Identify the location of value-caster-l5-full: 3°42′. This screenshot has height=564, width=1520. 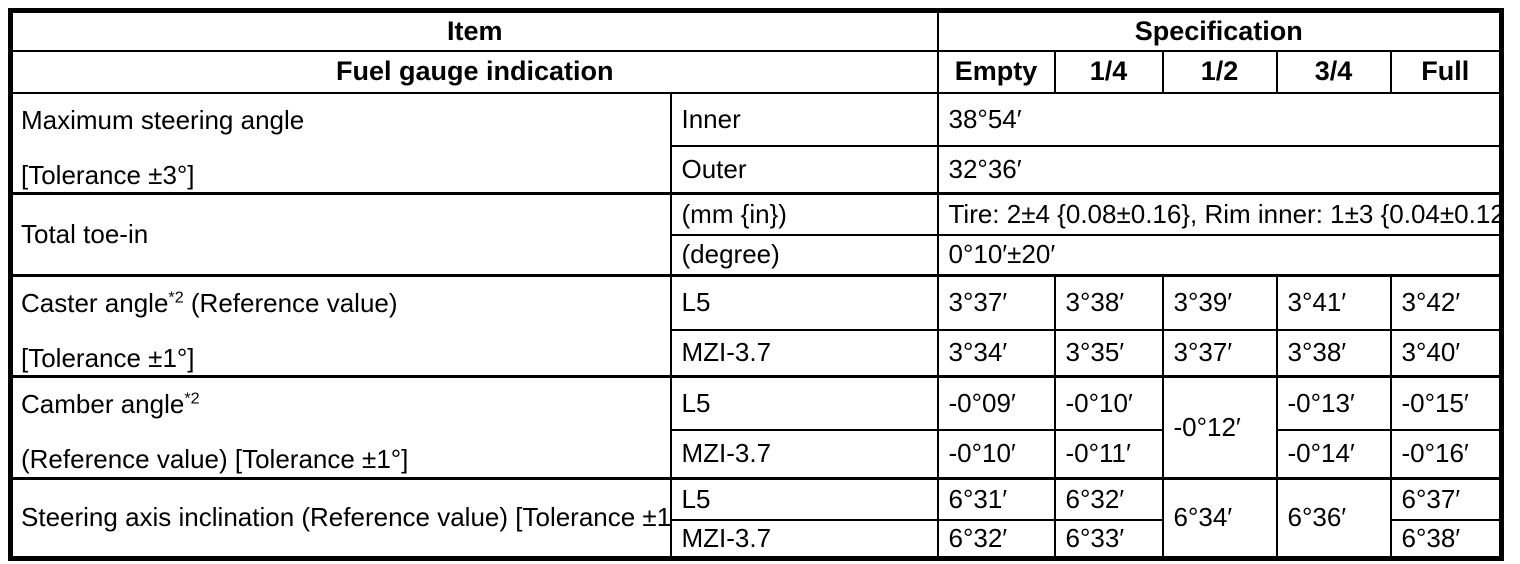
(1446, 302).